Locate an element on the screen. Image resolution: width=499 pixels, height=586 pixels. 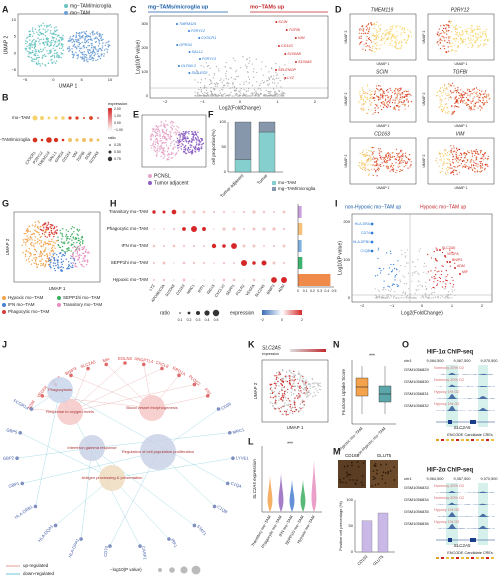
panel-letter: H is located at coordinates (113, 203).